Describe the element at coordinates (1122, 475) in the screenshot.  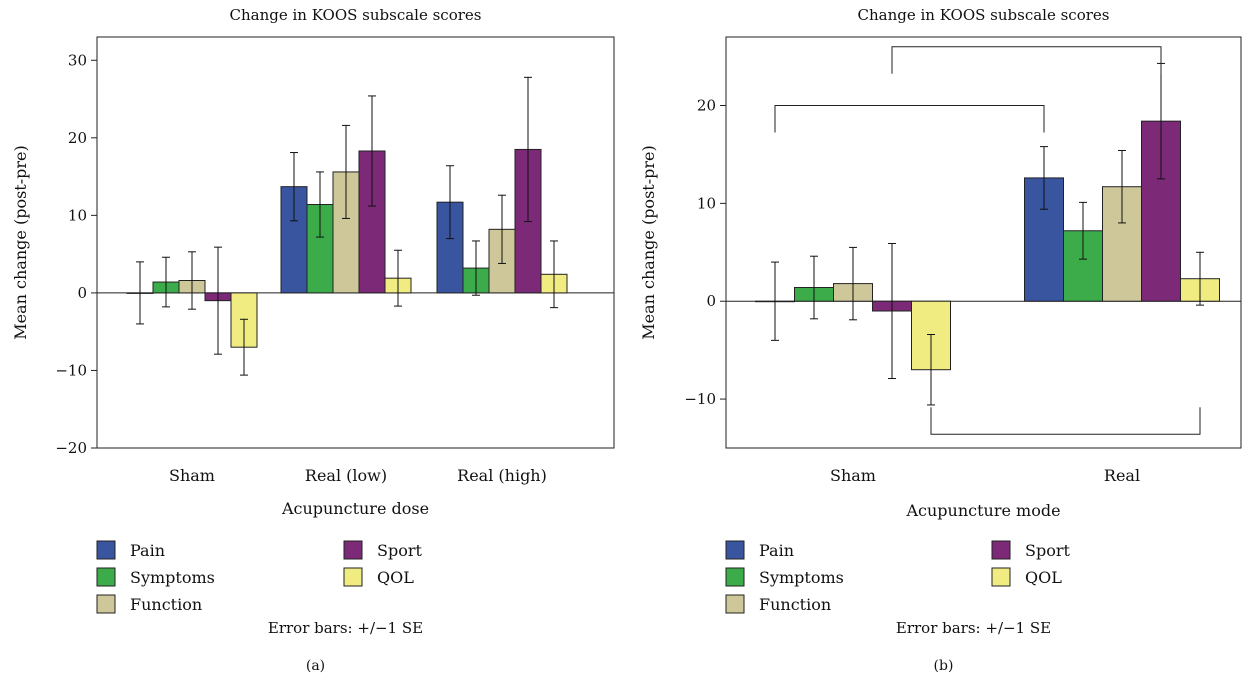
I see `x-category-label: Real` at that location.